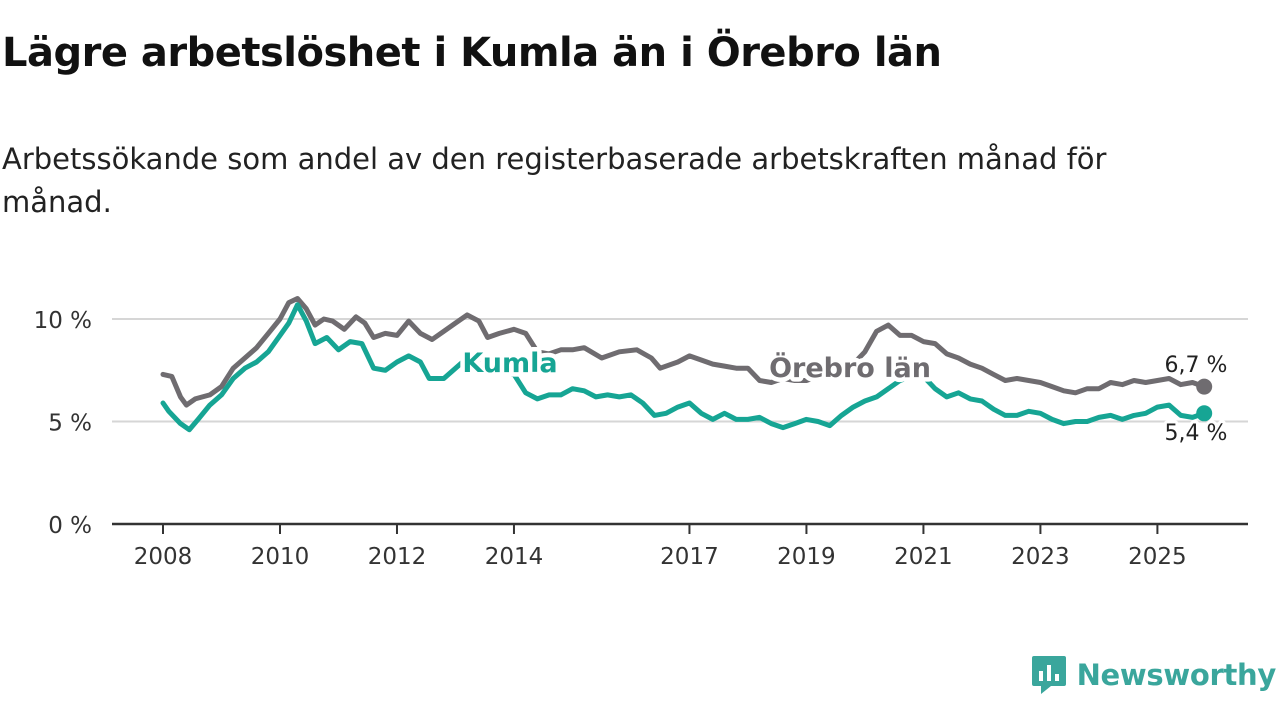  Describe the element at coordinates (70, 424) in the screenshot. I see `y-tick-label: 5 %` at that location.